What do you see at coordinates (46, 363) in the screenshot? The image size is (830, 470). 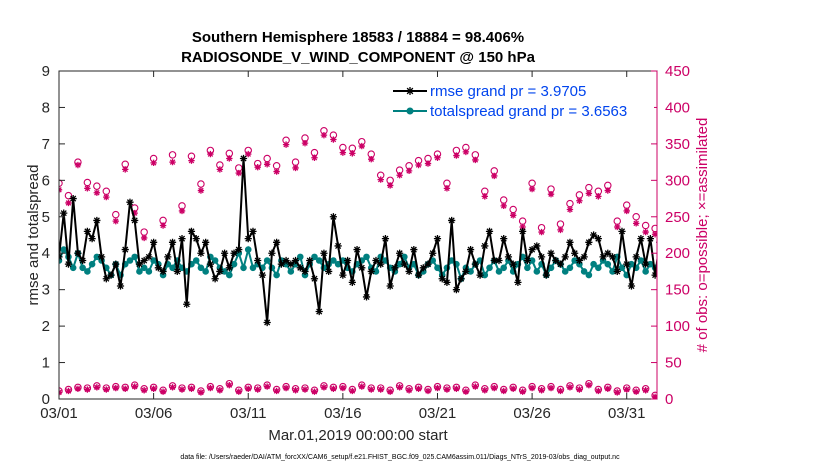 I see `y-tick-label: 1` at bounding box center [46, 363].